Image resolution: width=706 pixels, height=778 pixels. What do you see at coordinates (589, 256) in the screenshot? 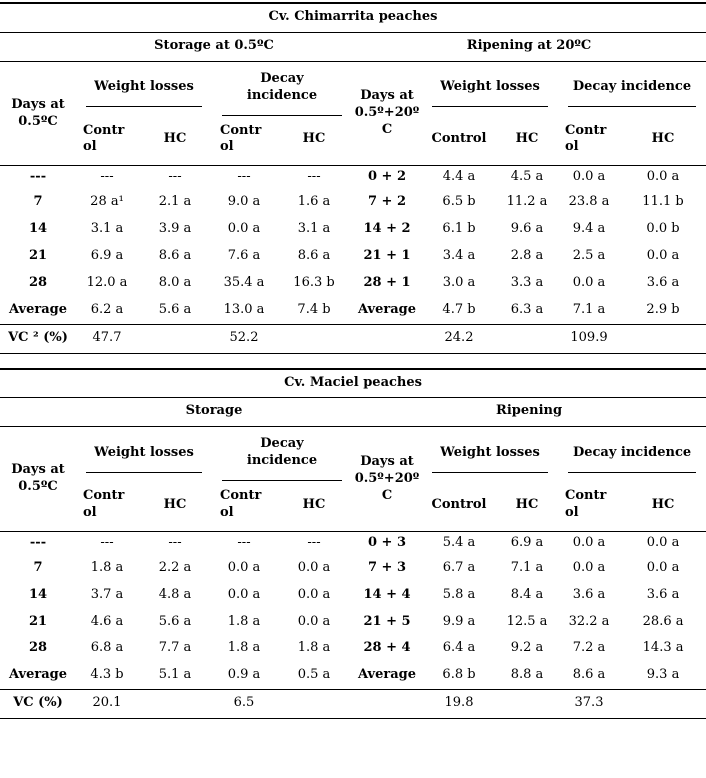
I see `value-cell: 2.5 a` at bounding box center [589, 256].